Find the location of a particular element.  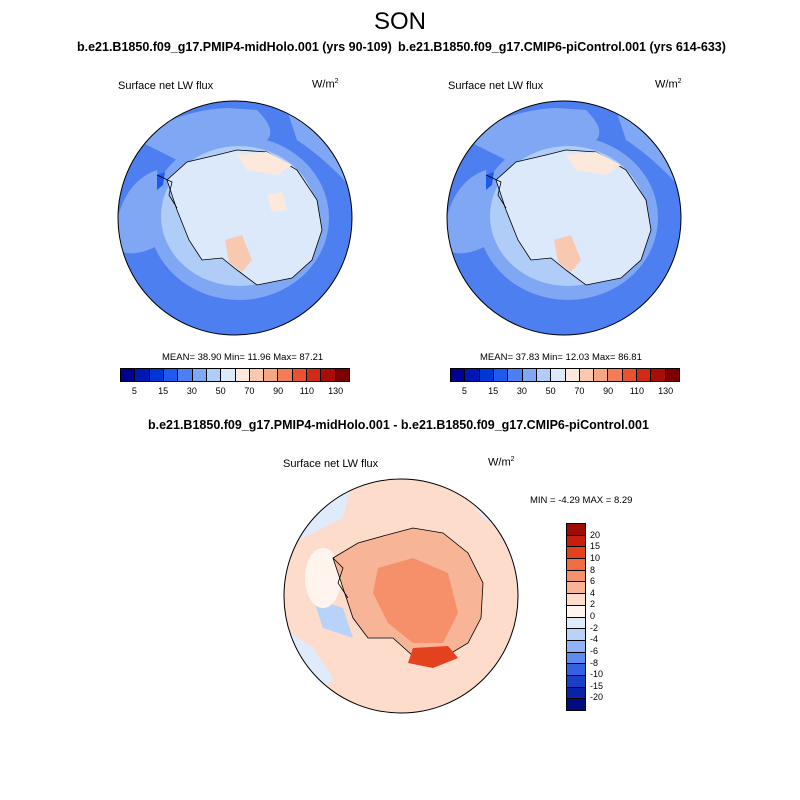

panel-1-stats: MEAN= 38.90 Min= 11.96 Max= 87.21 is located at coordinates (243, 357).